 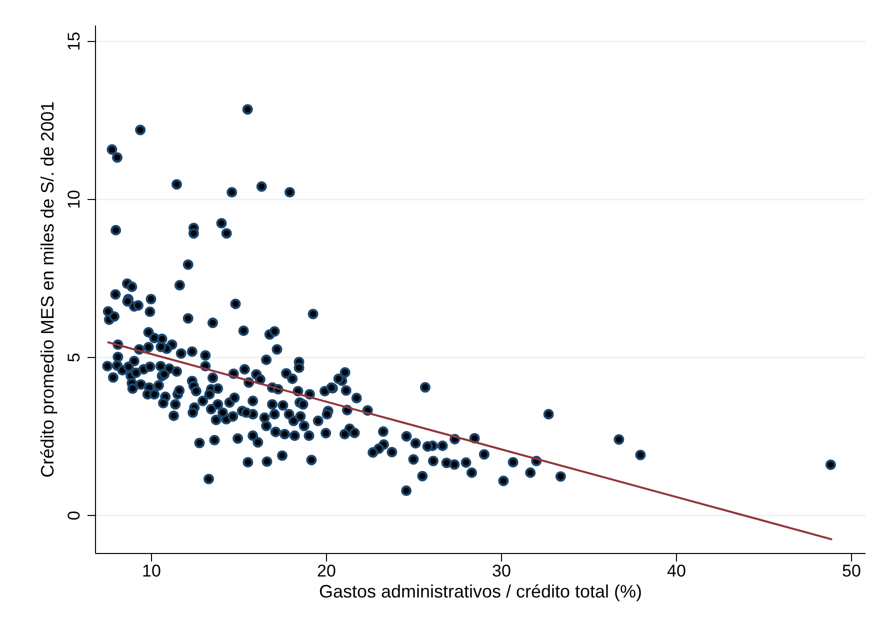 I want to click on y-tick-label: 5, so click(x=74, y=357).